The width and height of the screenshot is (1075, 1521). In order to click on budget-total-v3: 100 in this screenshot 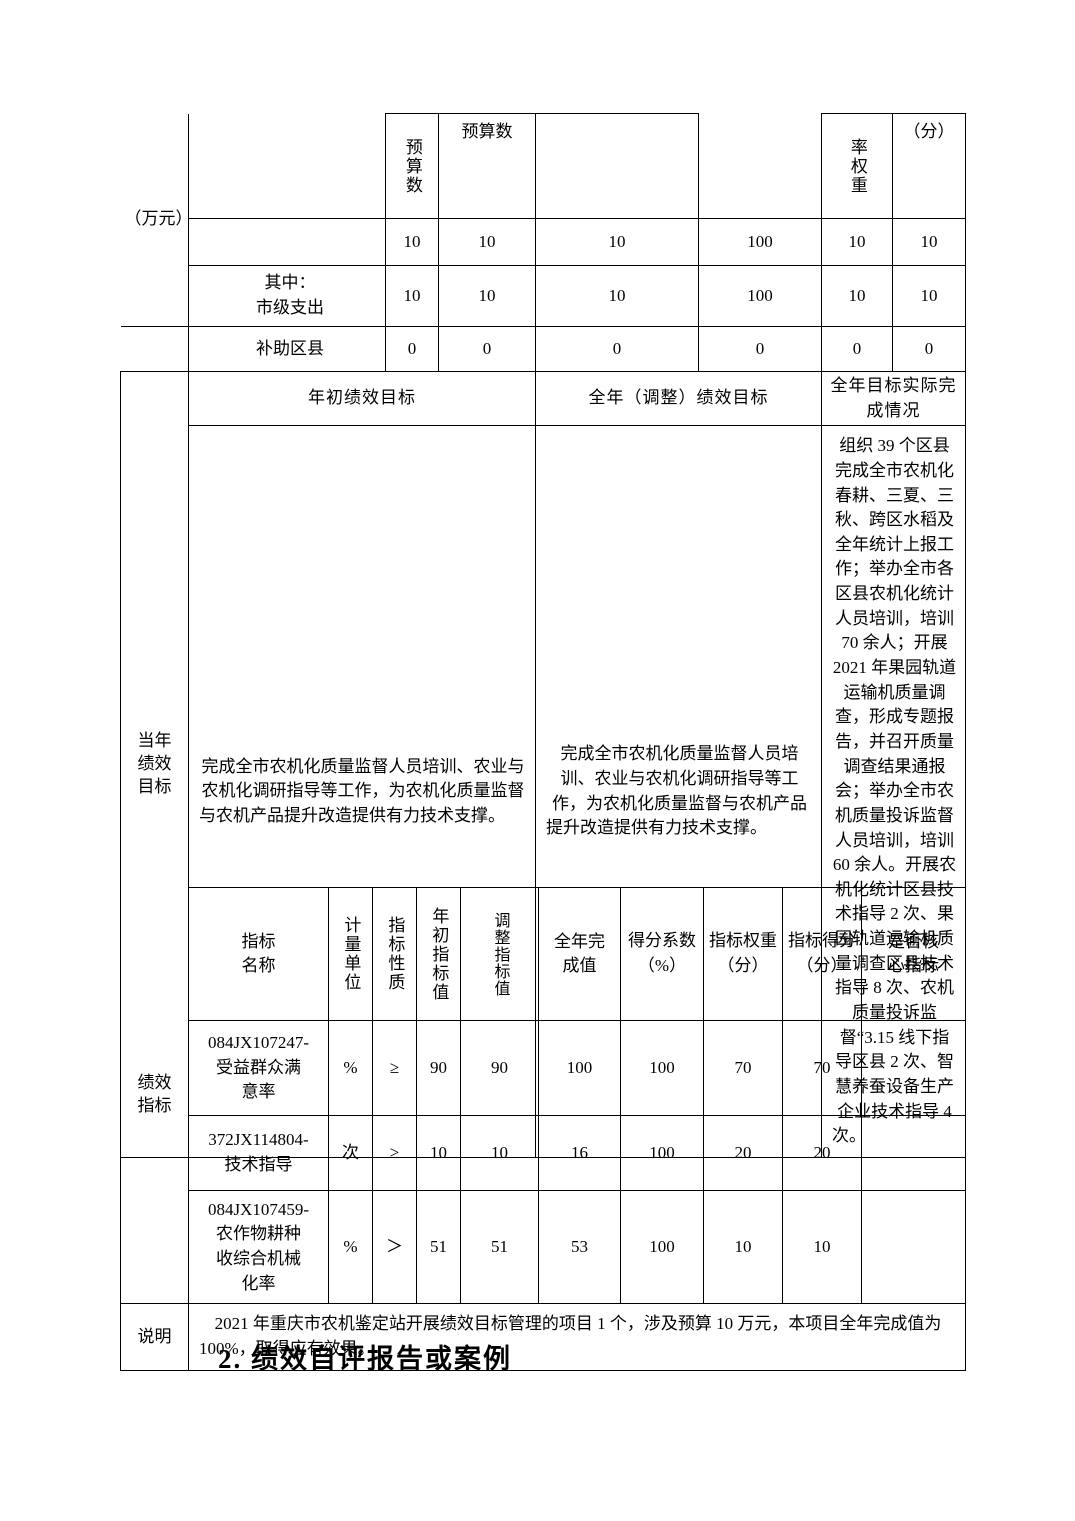, I will do `click(760, 242)`.